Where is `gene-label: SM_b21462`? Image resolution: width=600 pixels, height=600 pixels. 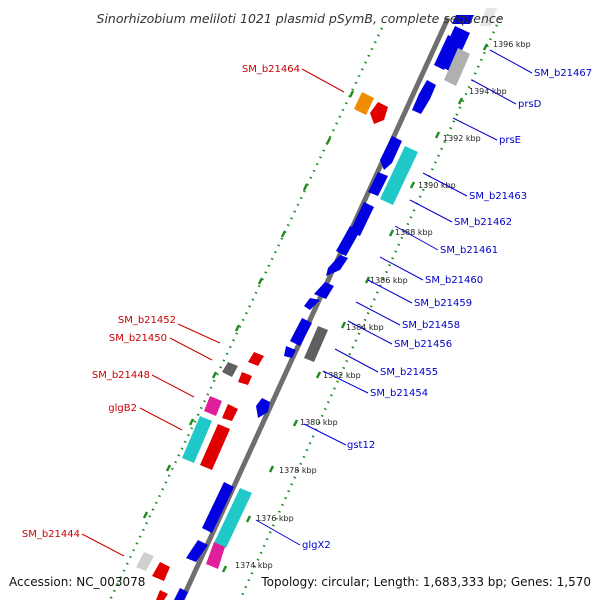 gene-label: SM_b21462 is located at coordinates (483, 222).